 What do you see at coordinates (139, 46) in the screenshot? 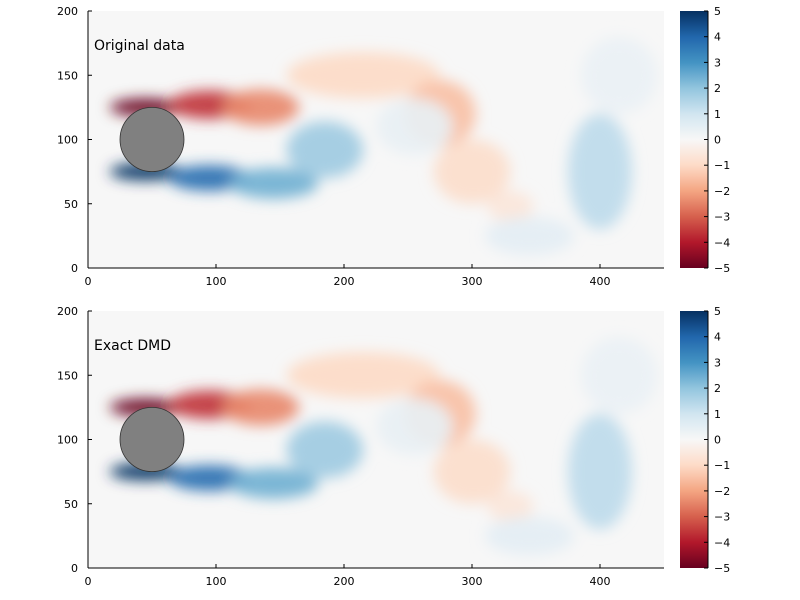
I see `panel-annotation: Original data` at bounding box center [139, 46].